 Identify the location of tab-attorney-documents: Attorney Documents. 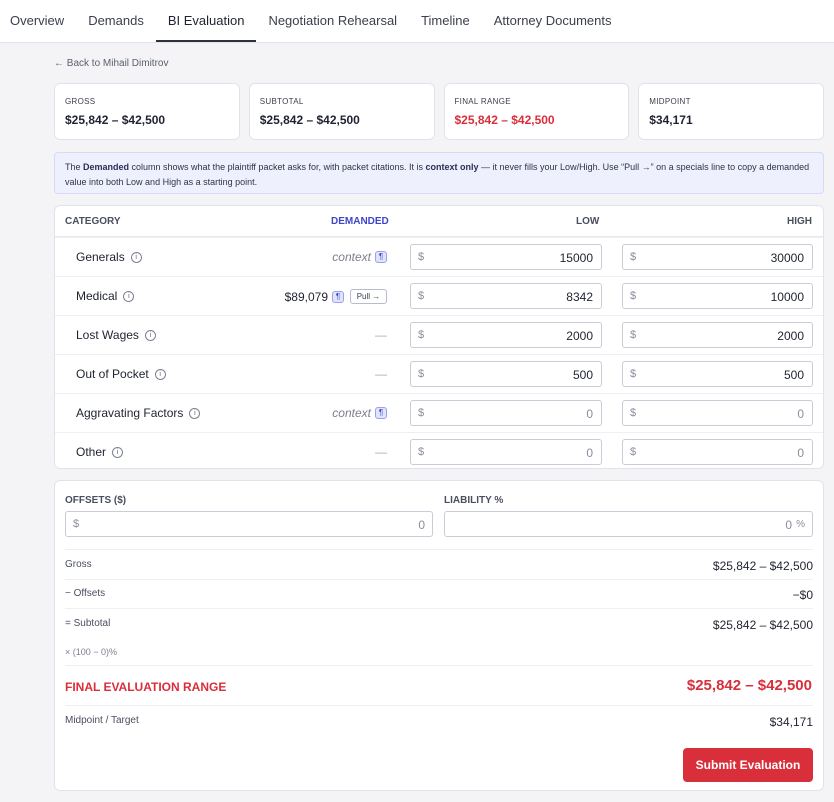
(552, 20).